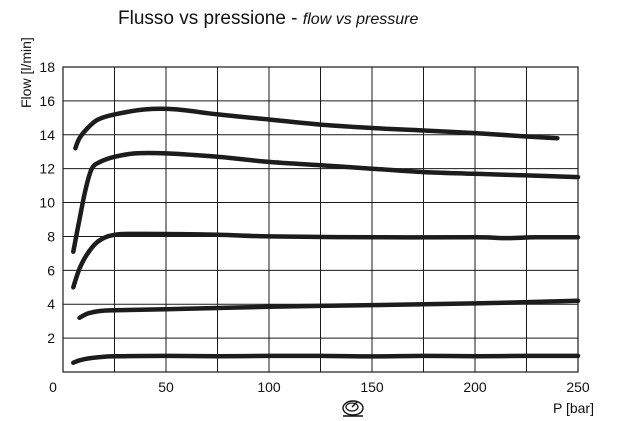 Image resolution: width=619 pixels, height=421 pixels. Describe the element at coordinates (51, 338) in the screenshot. I see `y-tick-label: 2` at that location.